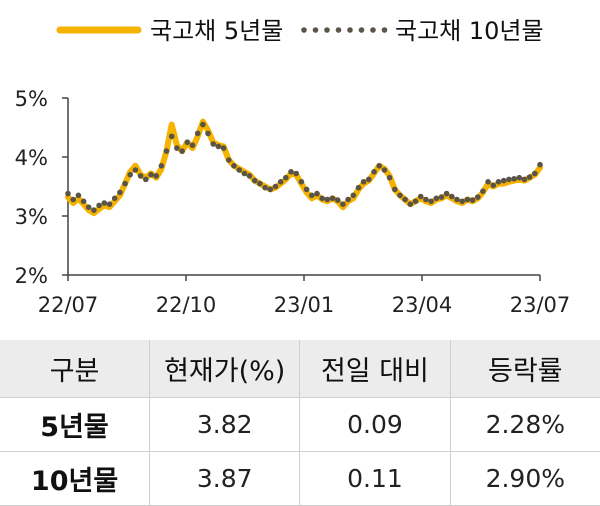  What do you see at coordinates (224, 424) in the screenshot?
I see `cell-current-price: 3.82` at bounding box center [224, 424].